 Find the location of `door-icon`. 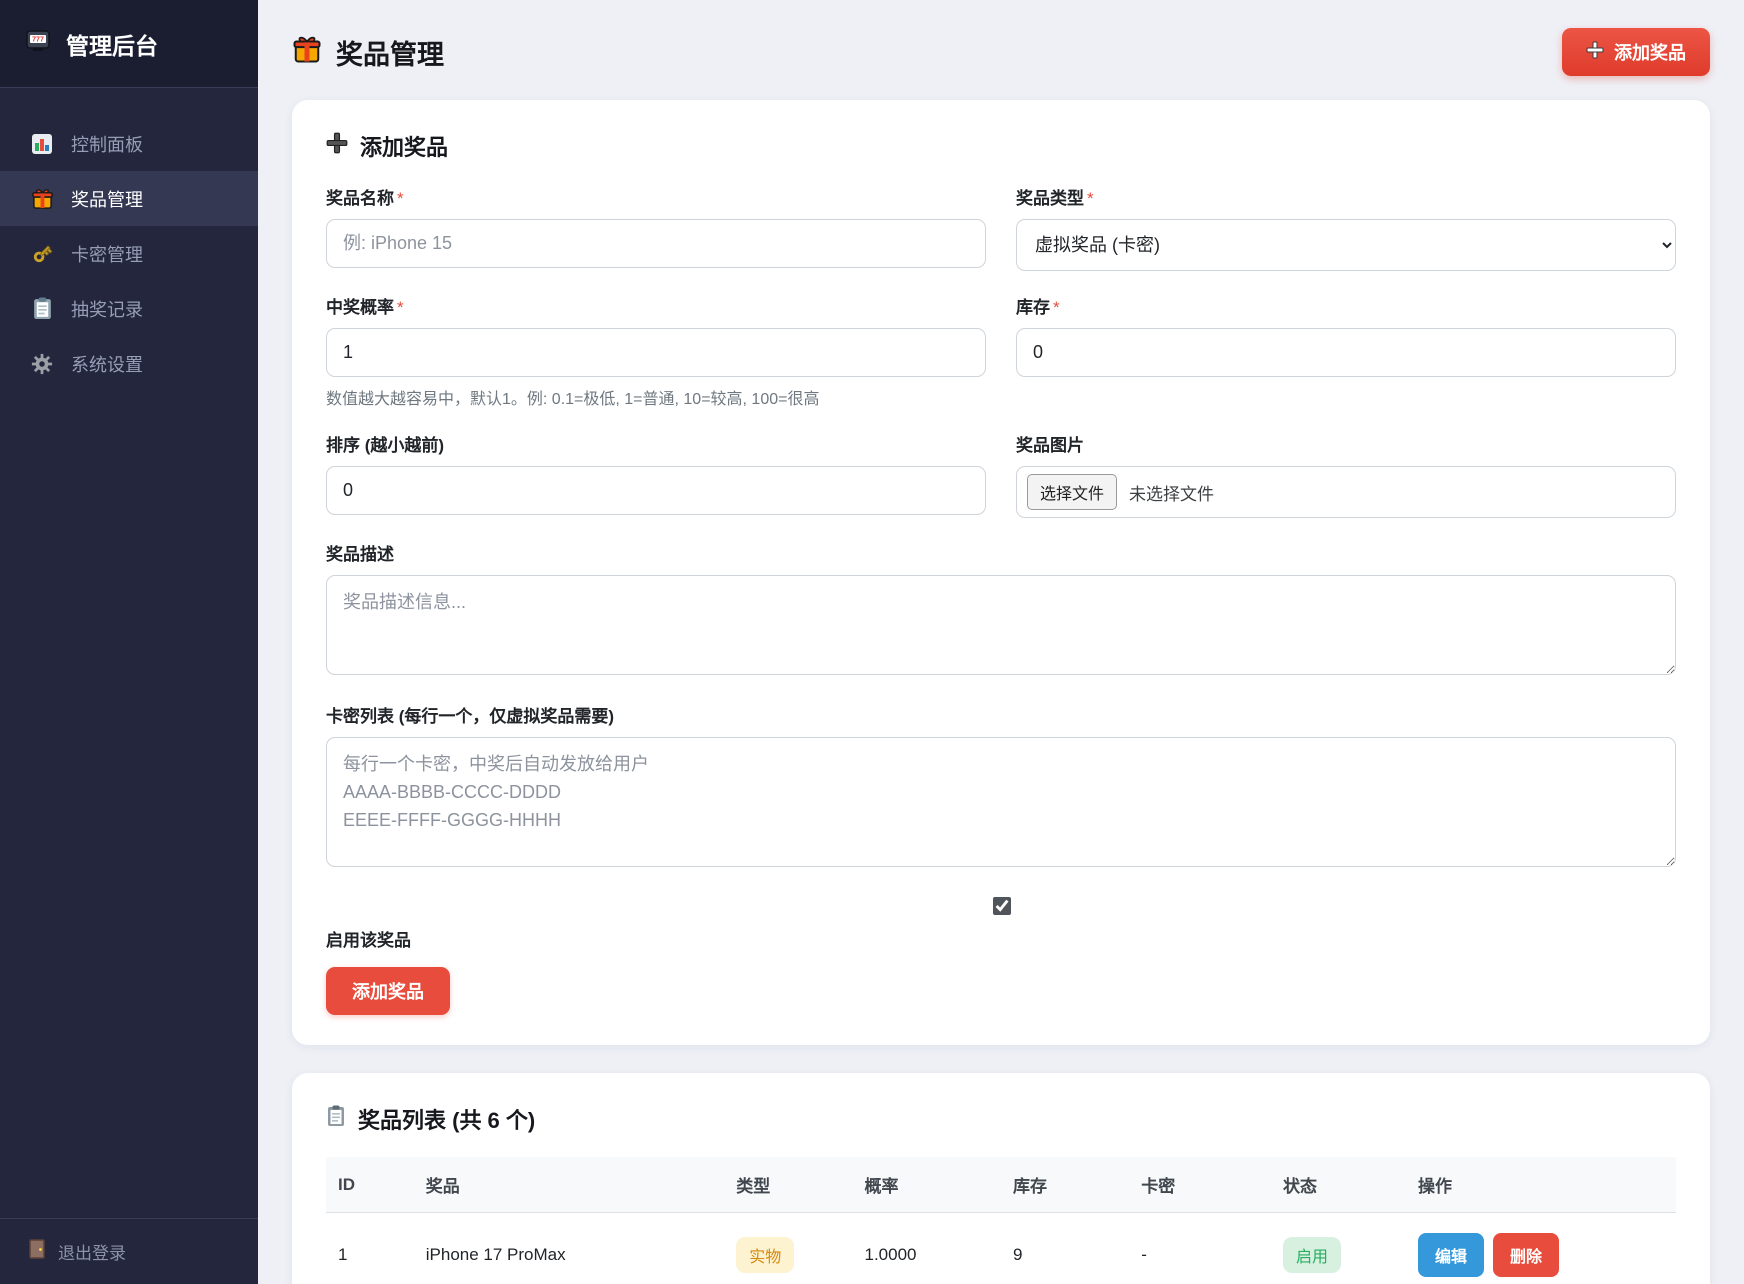

door-icon is located at coordinates (37, 1251).